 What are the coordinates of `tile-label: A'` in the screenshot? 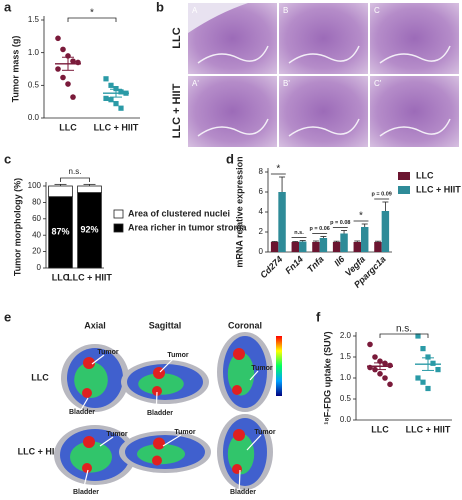 It's located at (195, 83).